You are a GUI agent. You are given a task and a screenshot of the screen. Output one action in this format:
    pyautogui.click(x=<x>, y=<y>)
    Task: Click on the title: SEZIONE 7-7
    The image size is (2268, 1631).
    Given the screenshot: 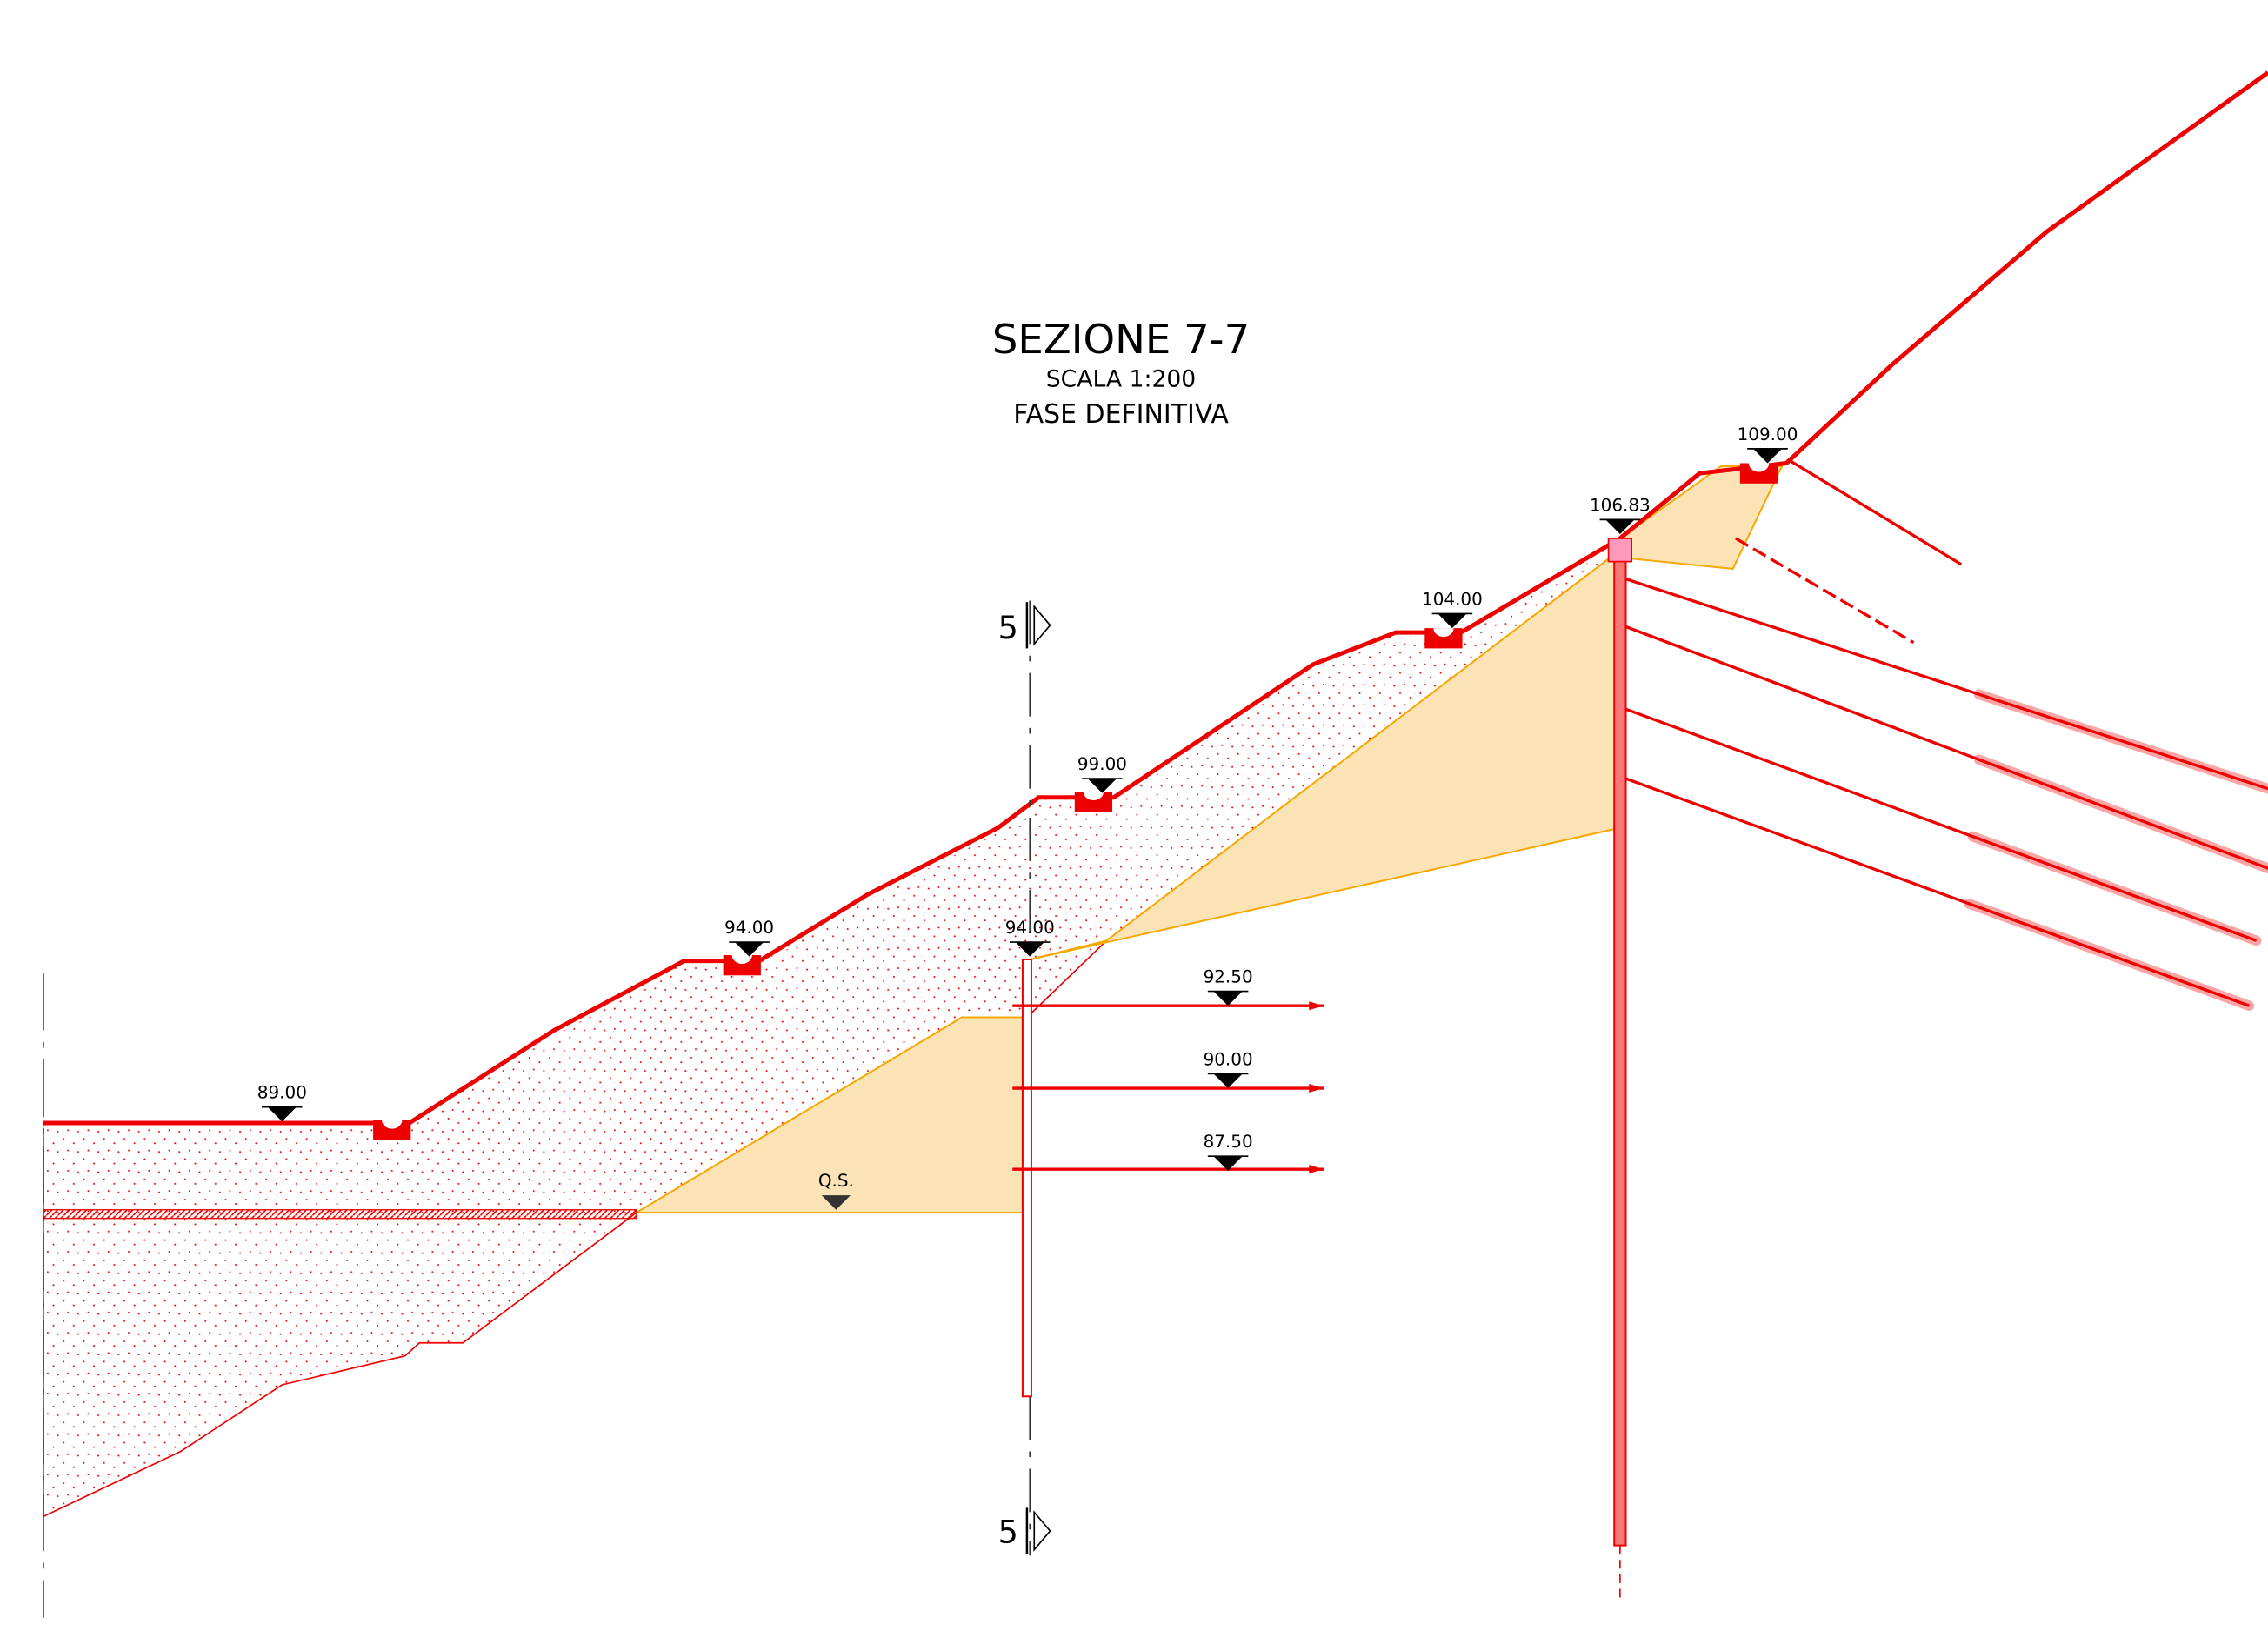 What is the action you would take?
    pyautogui.click(x=1121, y=339)
    